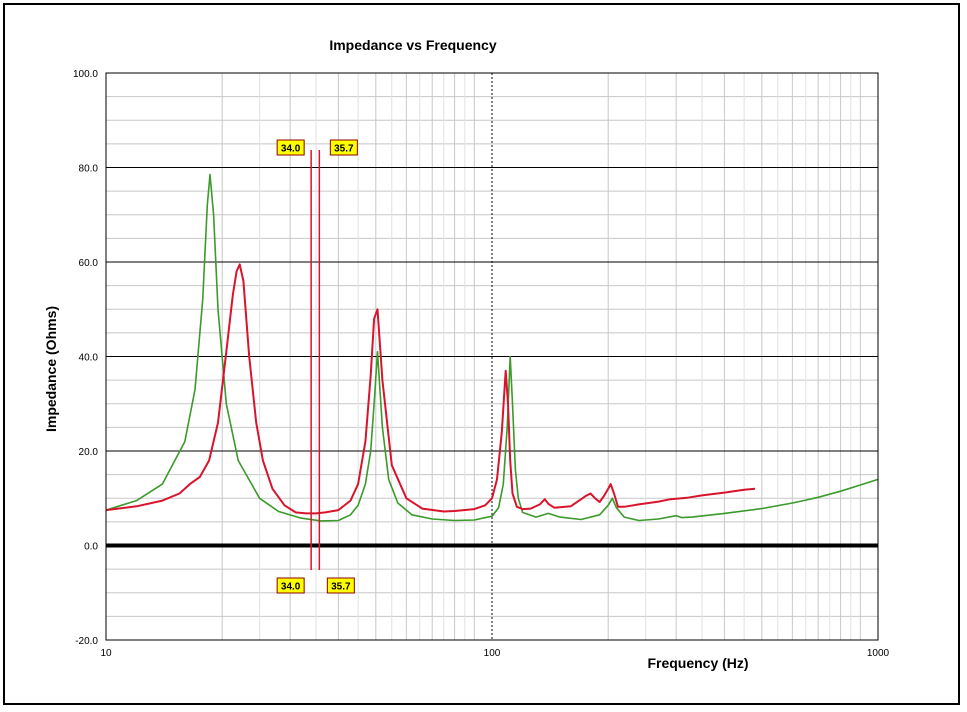  I want to click on x-tick-labels: 10 100 1000, so click(494, 653).